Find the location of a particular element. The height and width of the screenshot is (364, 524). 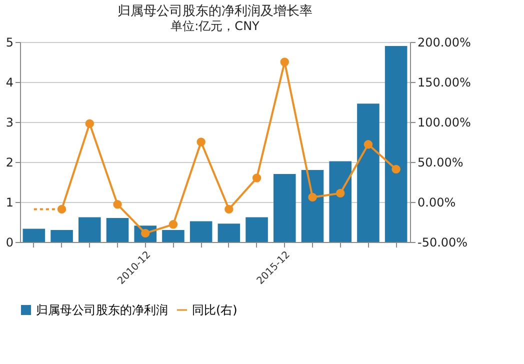

y-tick-label: 0 is located at coordinates (10, 243).